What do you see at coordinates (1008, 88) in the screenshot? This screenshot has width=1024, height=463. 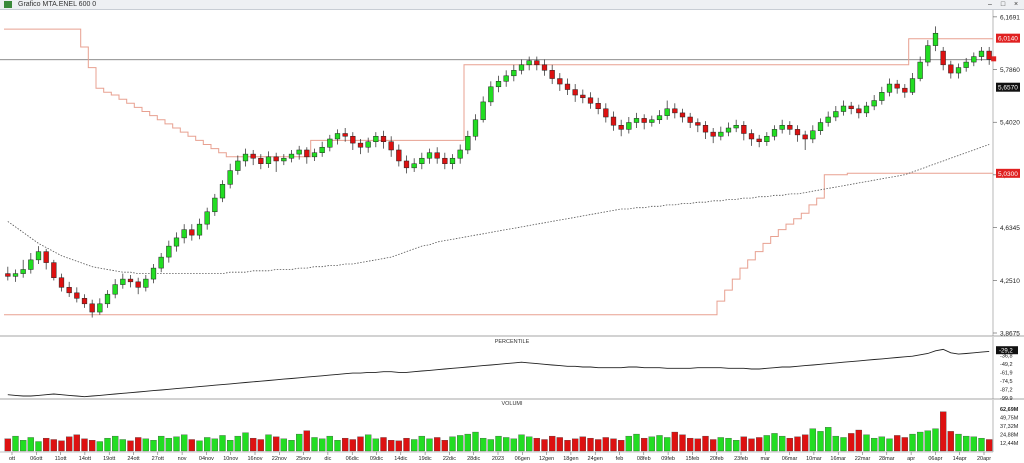 I see `price-badge-label: 5,6570` at bounding box center [1008, 88].